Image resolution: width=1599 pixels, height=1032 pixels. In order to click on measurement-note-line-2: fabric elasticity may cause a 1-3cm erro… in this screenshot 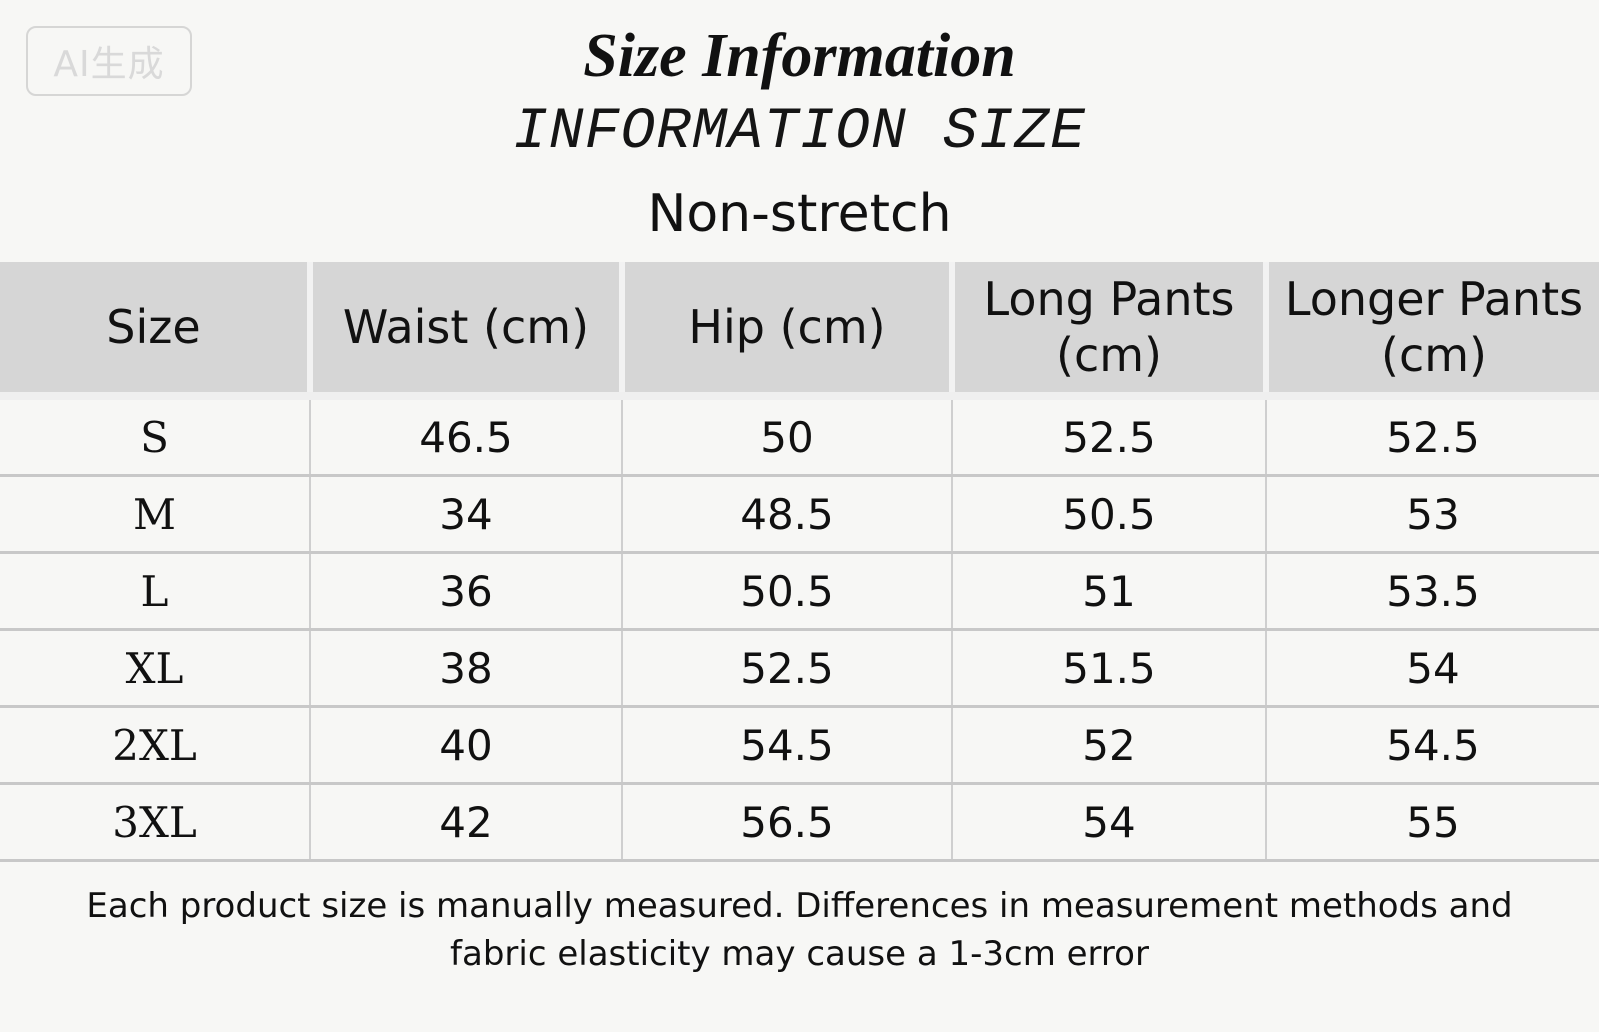, I will do `click(799, 954)`.